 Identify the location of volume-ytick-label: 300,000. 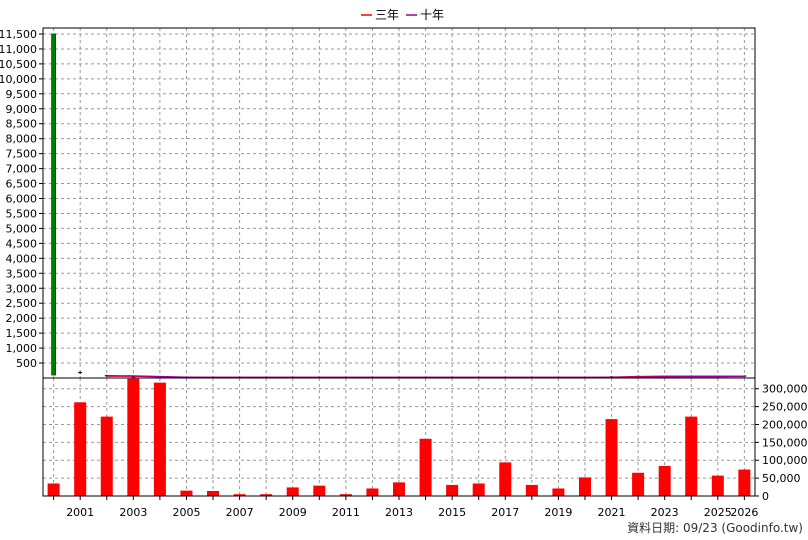
(785, 389).